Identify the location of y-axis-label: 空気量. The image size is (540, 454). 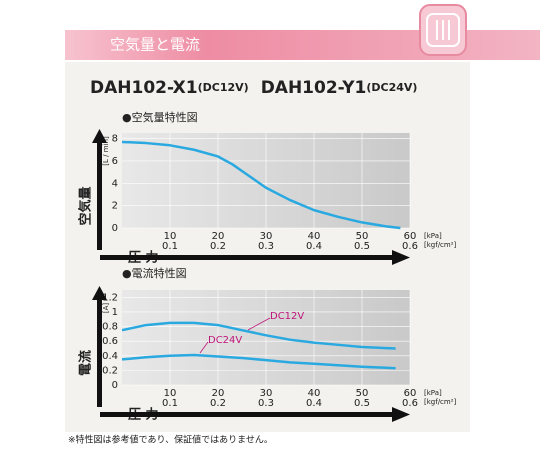
(86, 205).